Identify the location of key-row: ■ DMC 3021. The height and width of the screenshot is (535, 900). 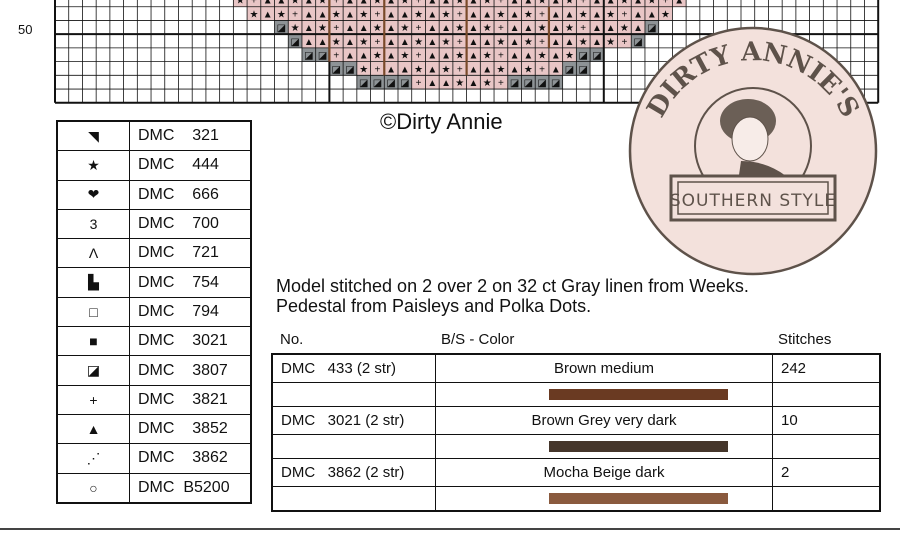
(154, 341).